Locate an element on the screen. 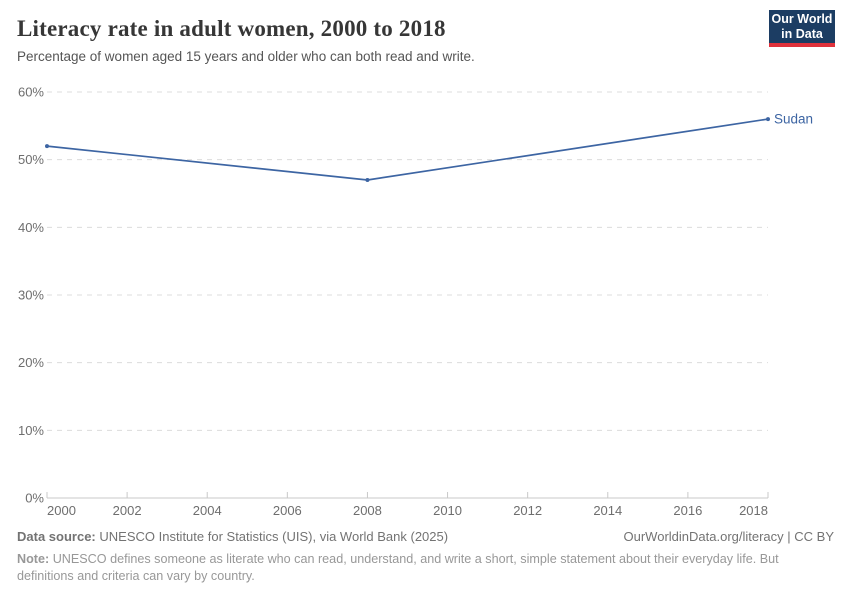  y-tick-label: 20% is located at coordinates (31, 362).